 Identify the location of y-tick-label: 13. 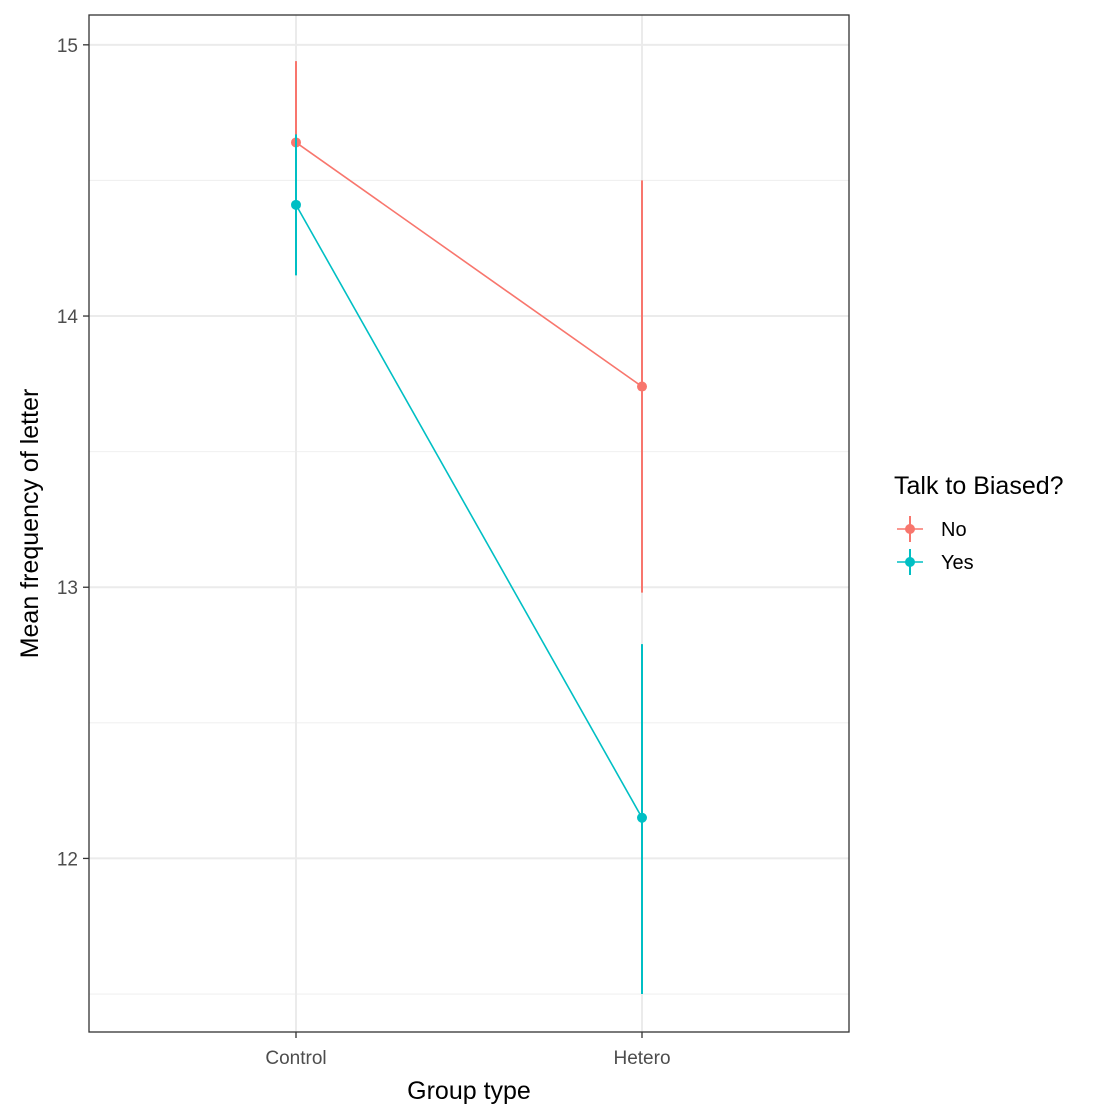
(67, 588).